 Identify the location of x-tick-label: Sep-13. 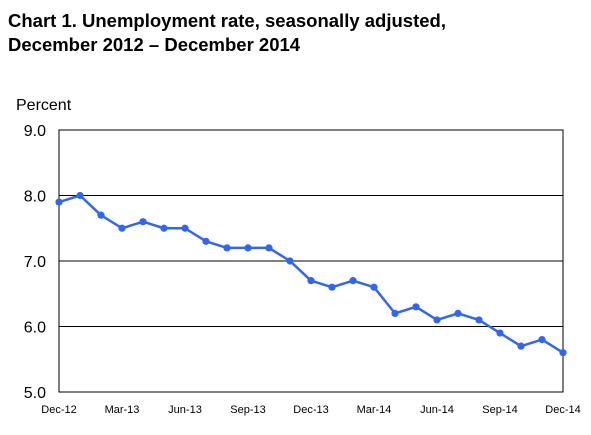
(247, 410).